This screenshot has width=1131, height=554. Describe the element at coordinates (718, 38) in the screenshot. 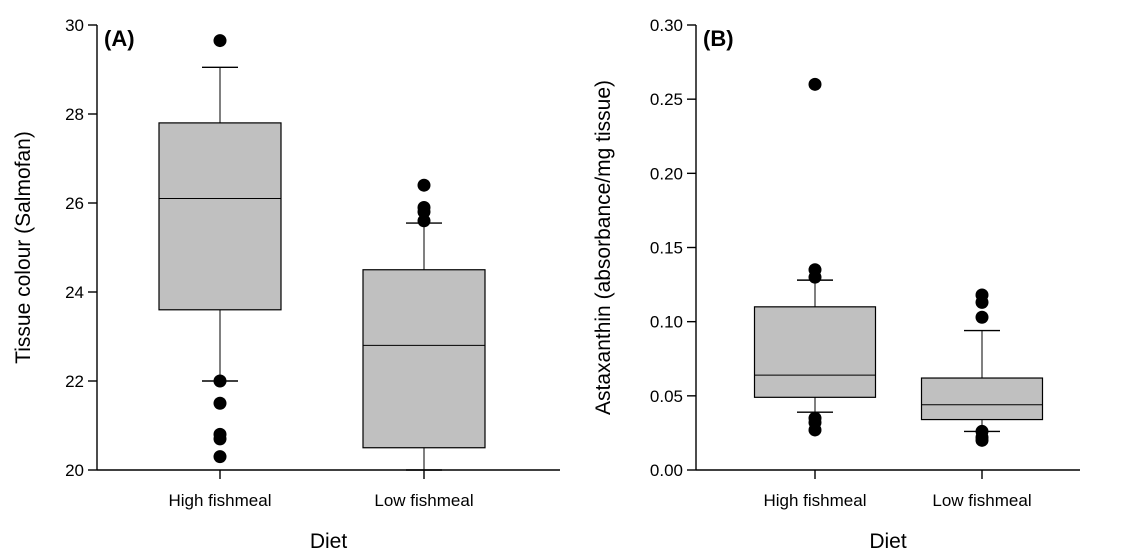

I see `panel-label: (B)` at that location.